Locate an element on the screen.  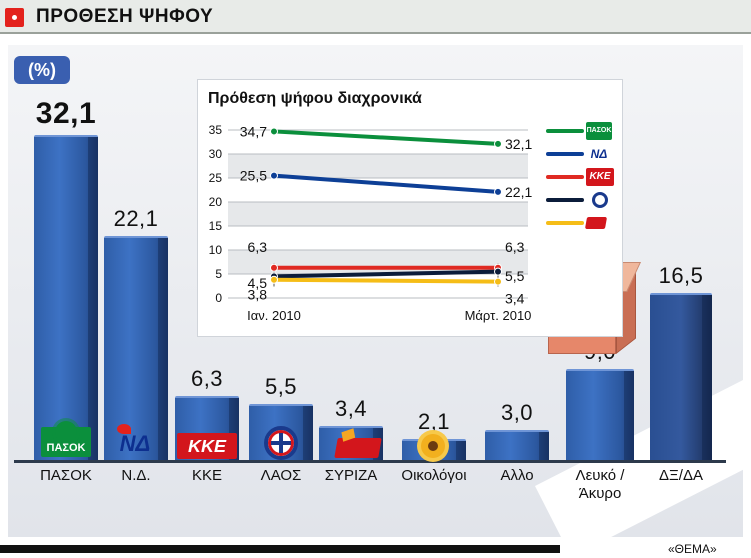
category-label-ecologists: Οικολόγοι is located at coordinates (434, 475).